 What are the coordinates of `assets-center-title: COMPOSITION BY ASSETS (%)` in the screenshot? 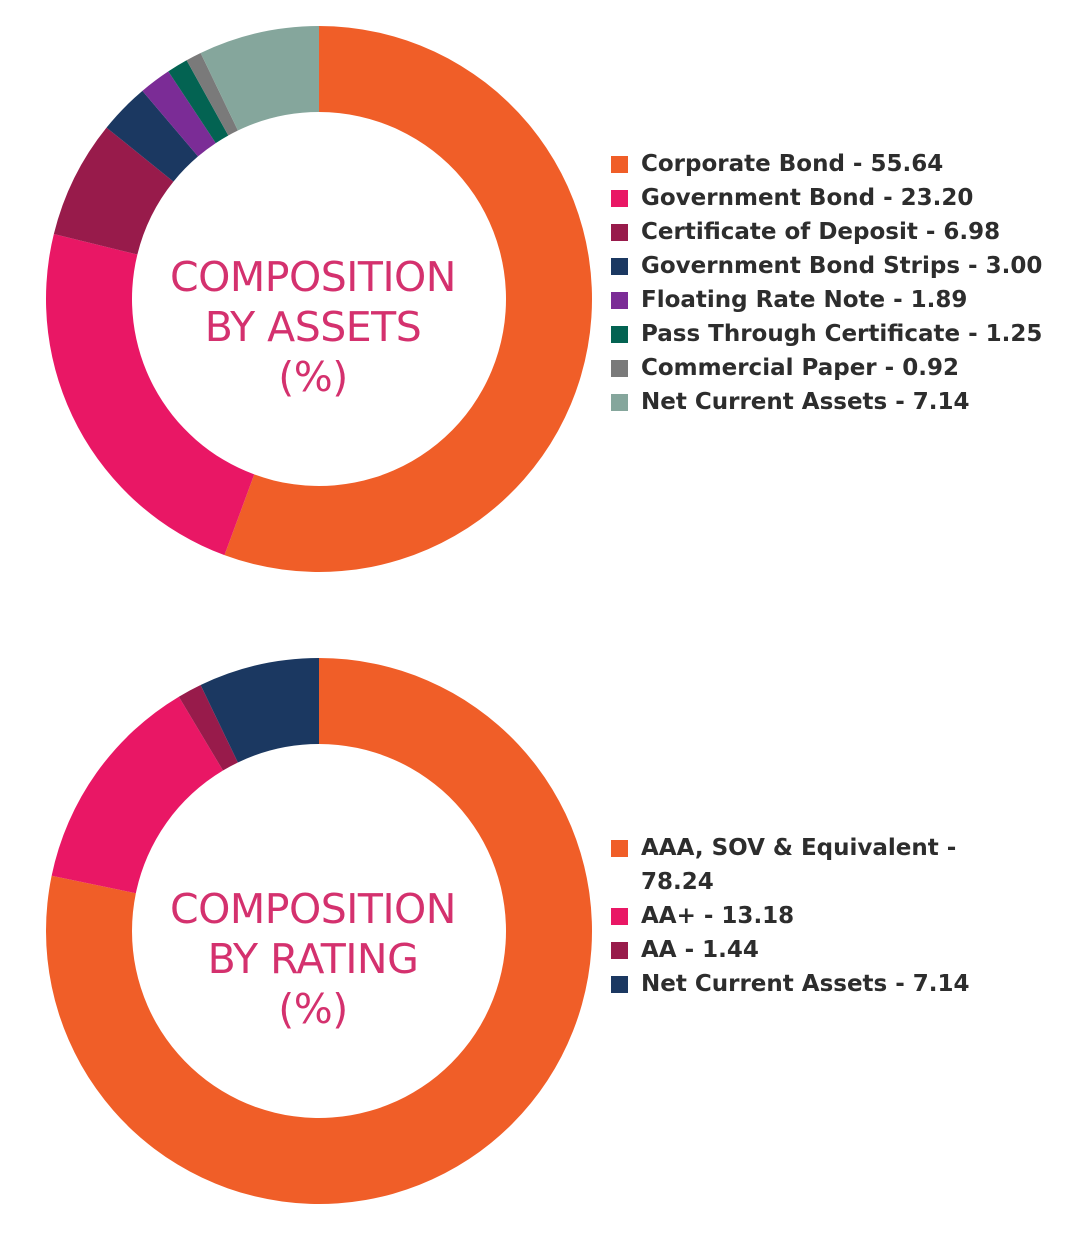 It's located at (313, 327).